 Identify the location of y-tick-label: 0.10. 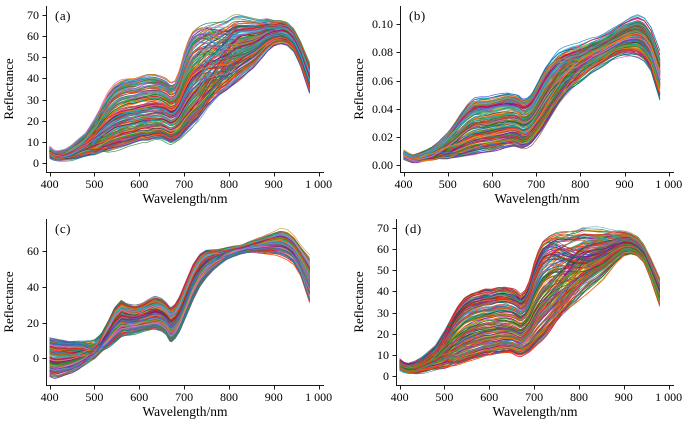
(382, 24).